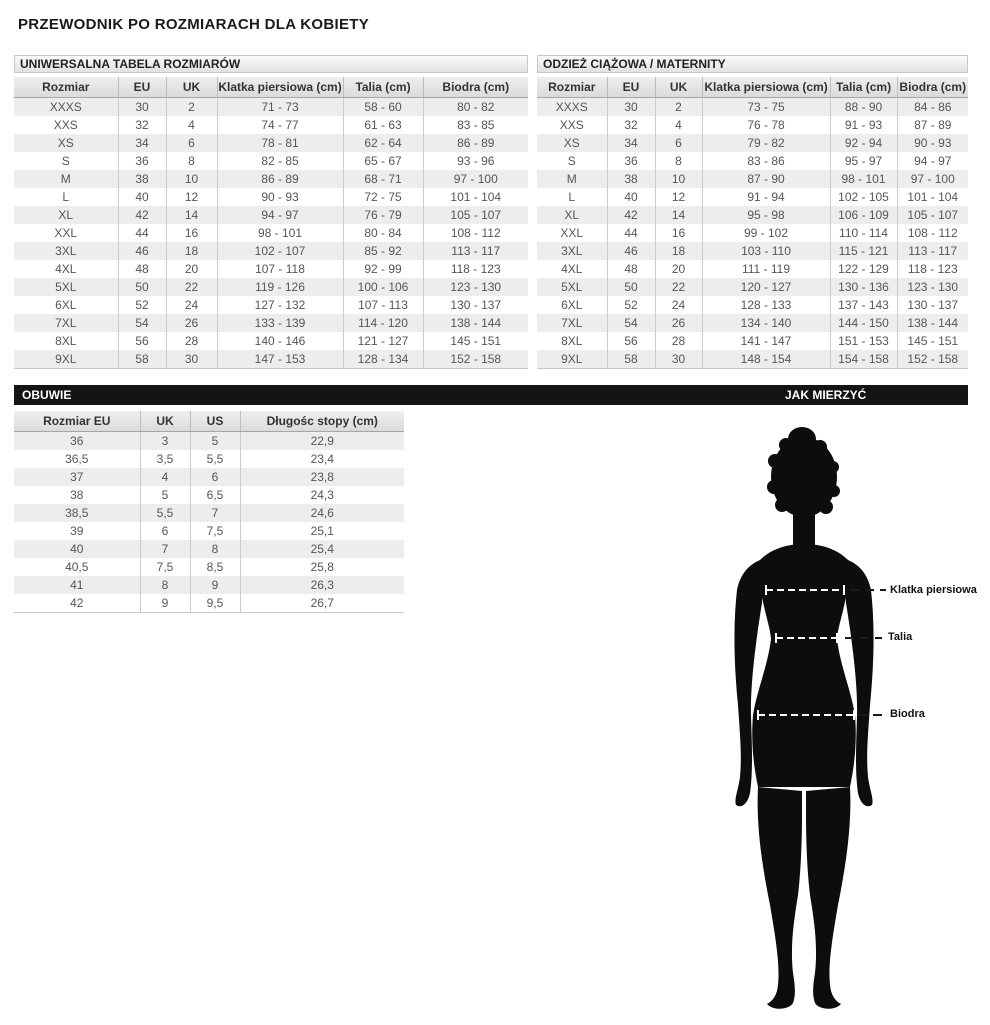 The image size is (990, 1025). What do you see at coordinates (65, 143) in the screenshot?
I see `cell: XS` at bounding box center [65, 143].